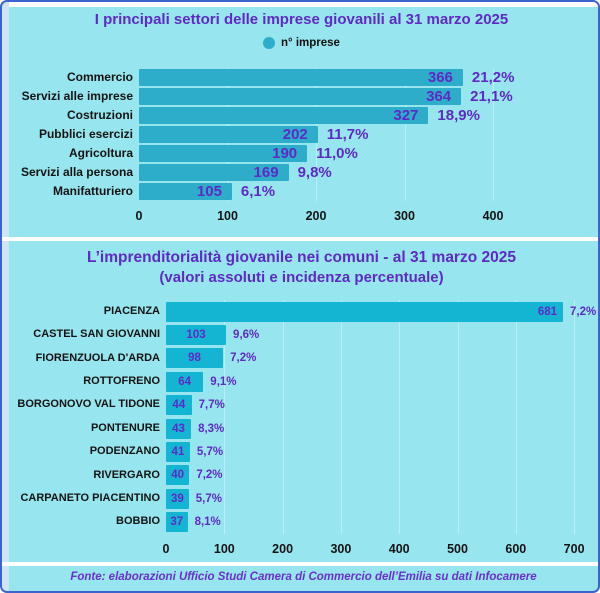 This screenshot has height=593, width=600. Describe the element at coordinates (77, 95) in the screenshot. I see `category-label: Servizi alle imprese` at that location.